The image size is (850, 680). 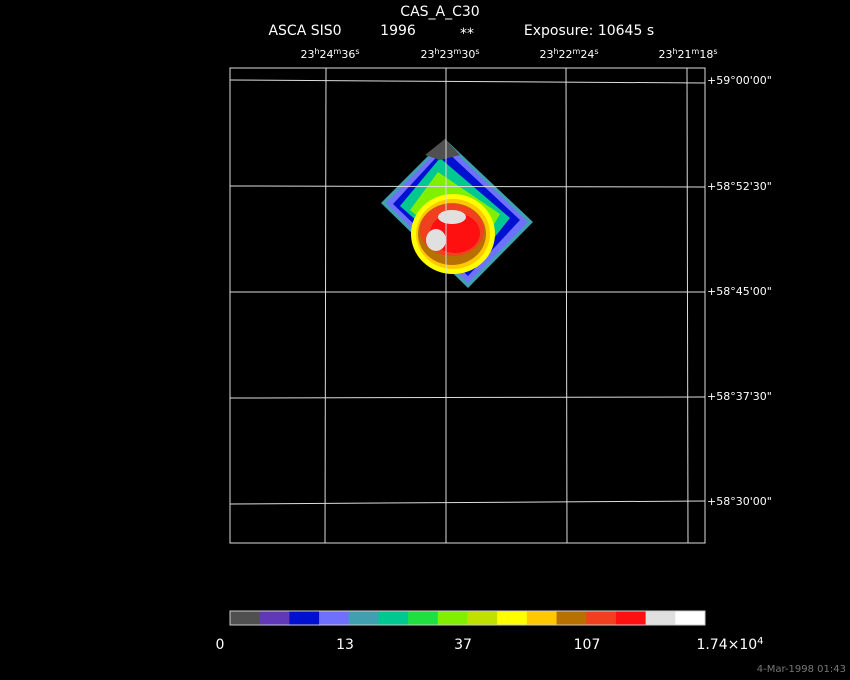 What do you see at coordinates (739, 80) in the screenshot?
I see `dec-label: +59°00'00"` at bounding box center [739, 80].